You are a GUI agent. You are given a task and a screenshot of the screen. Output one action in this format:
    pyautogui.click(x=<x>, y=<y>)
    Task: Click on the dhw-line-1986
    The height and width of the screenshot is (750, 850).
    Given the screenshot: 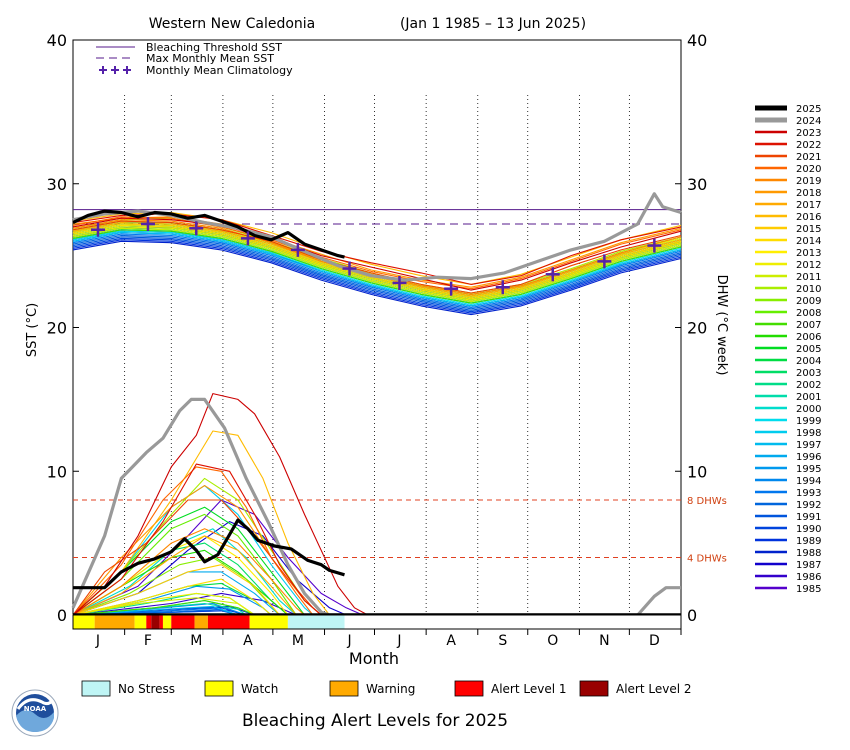 What is the action you would take?
    pyautogui.click(x=184, y=604)
    